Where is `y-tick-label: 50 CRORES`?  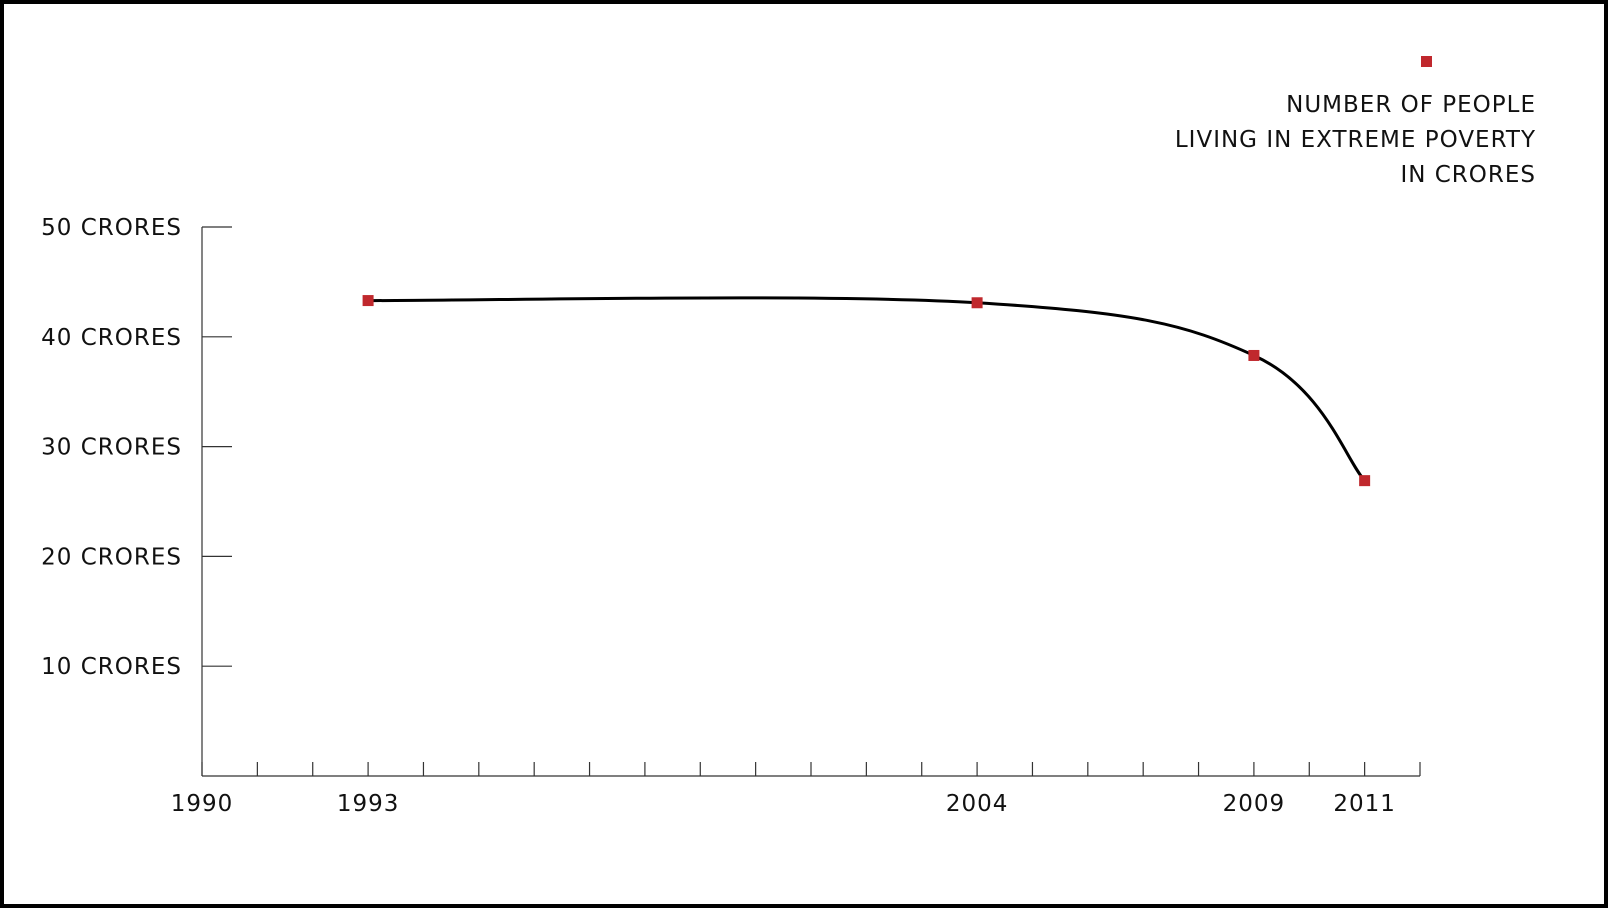 y-tick-label: 50 CRORES is located at coordinates (111, 228).